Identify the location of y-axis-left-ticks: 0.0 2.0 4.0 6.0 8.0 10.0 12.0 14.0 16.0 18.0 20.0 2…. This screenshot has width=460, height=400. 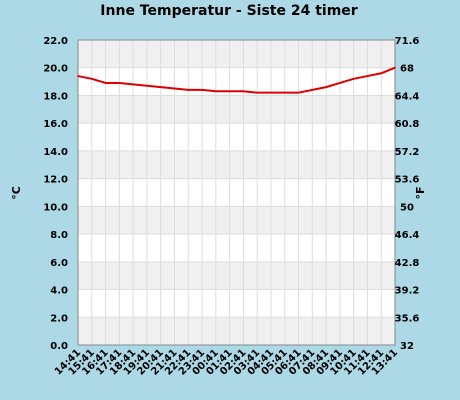
(55, 194).